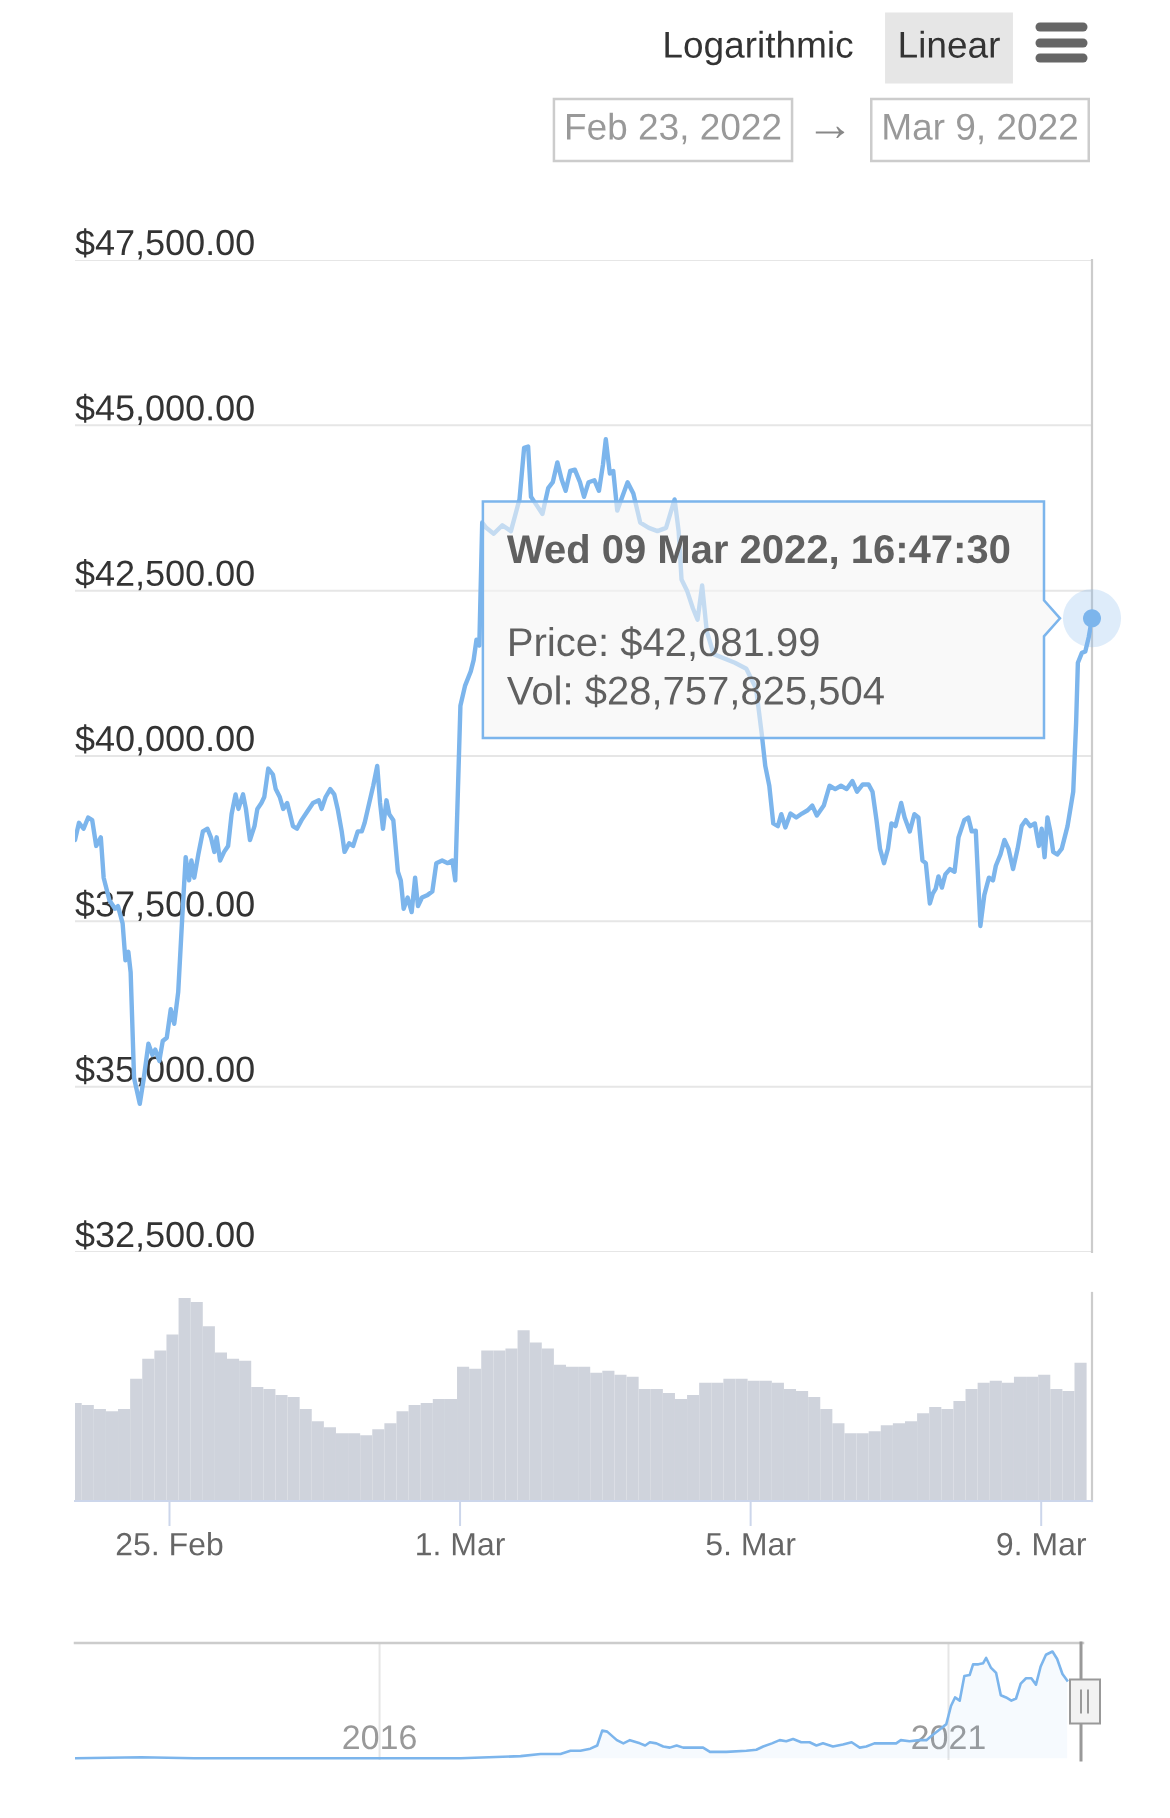  I want to click on y-tick-label: $45,000.00, so click(164, 409).